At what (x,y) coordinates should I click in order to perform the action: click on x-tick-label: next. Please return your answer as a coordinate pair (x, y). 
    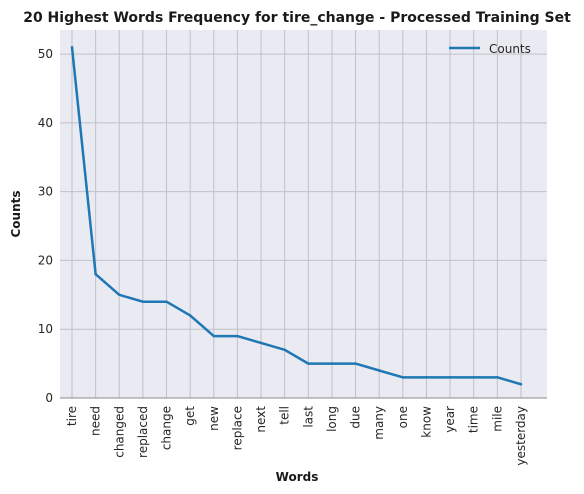
    Looking at the image, I should click on (261, 419).